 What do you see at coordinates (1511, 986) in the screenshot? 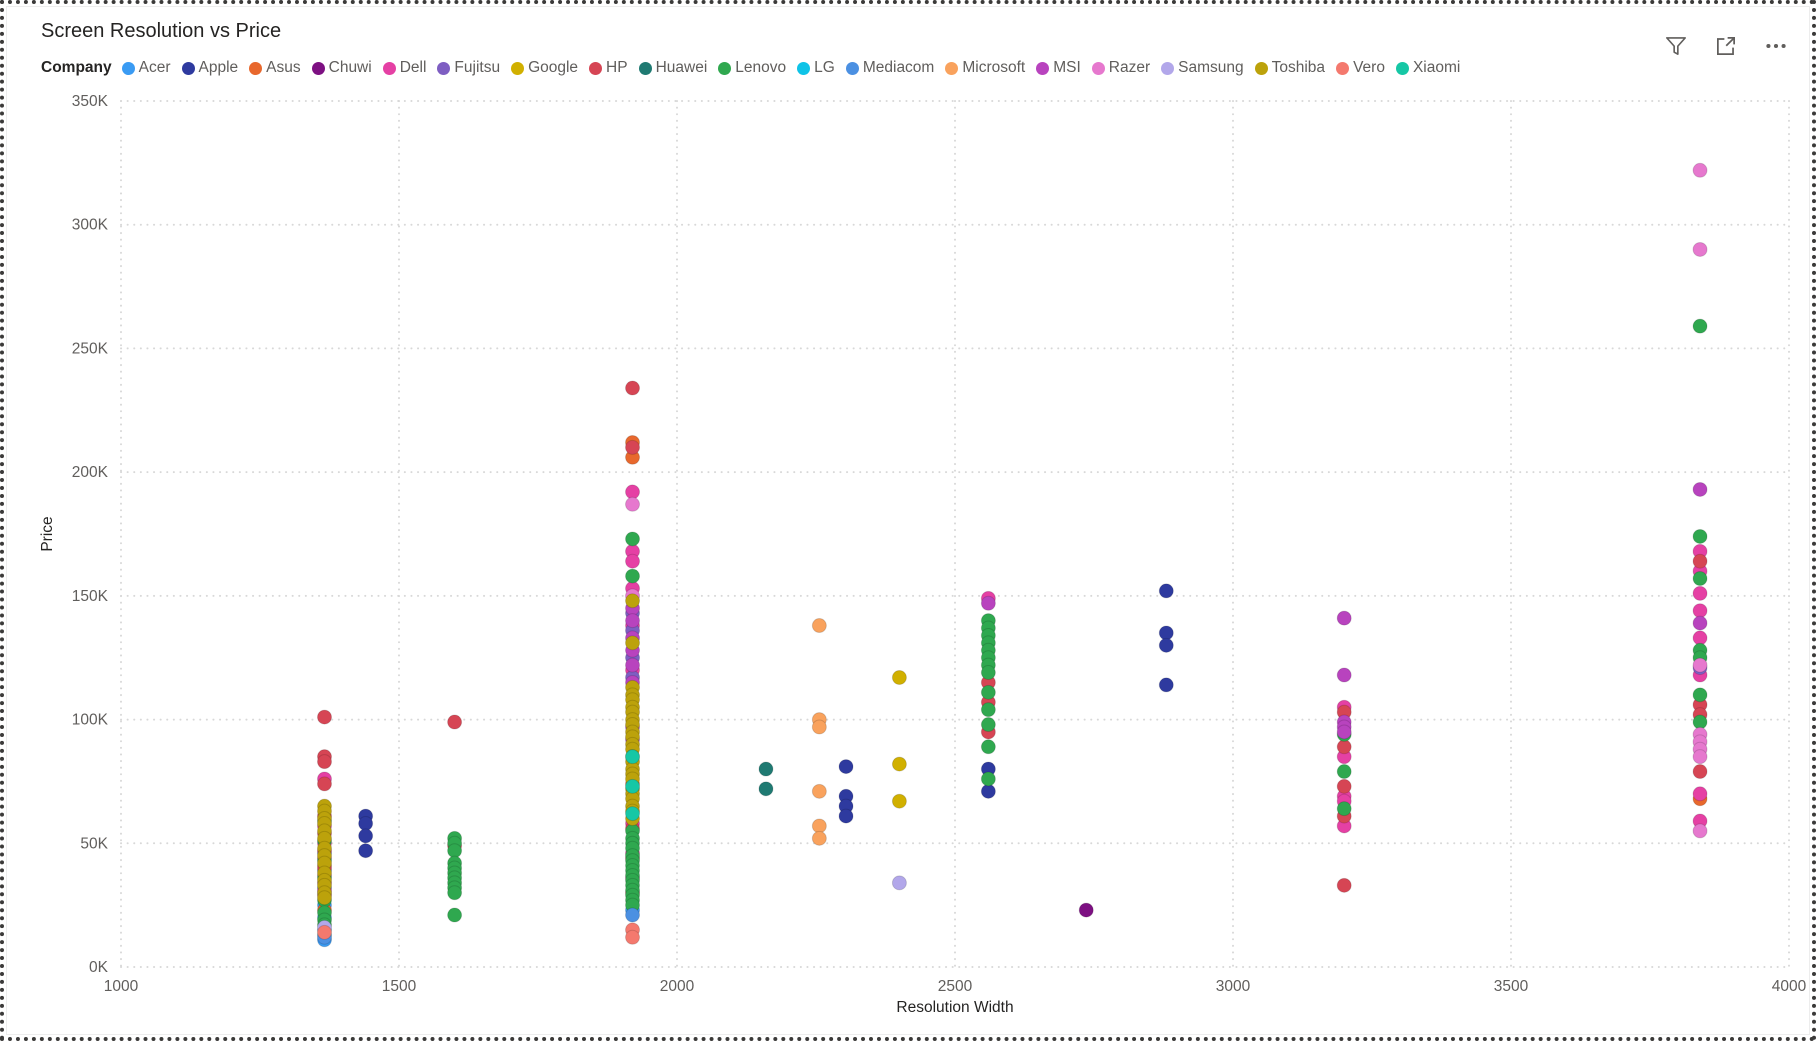
I see `x-tick-label: 3500` at bounding box center [1511, 986].